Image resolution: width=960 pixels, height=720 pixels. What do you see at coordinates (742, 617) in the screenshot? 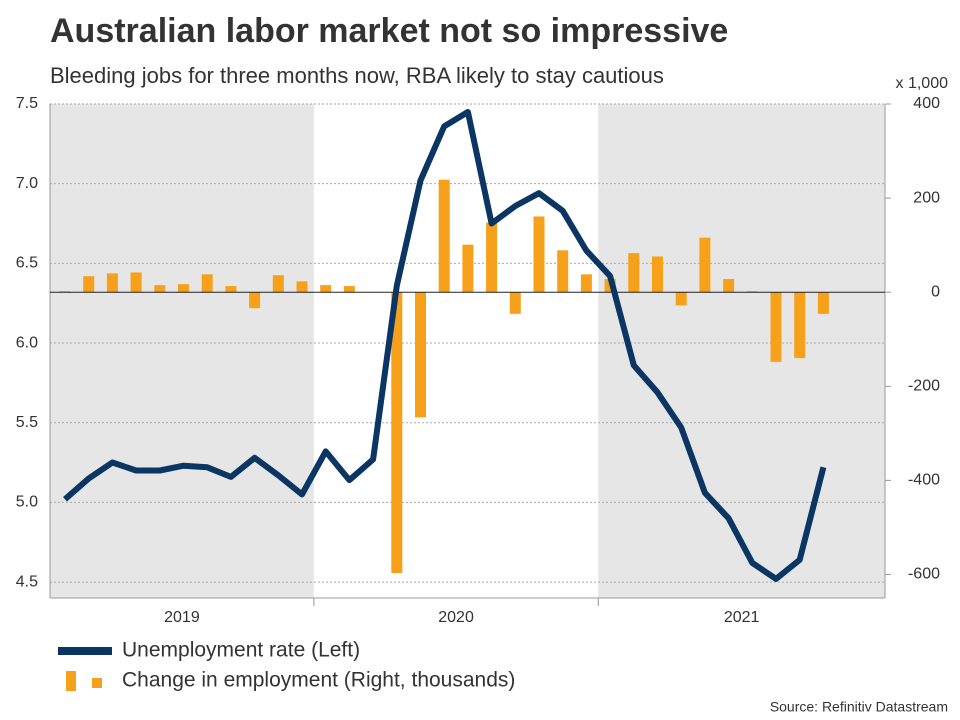
I see `x-tick-label: 2021` at bounding box center [742, 617].